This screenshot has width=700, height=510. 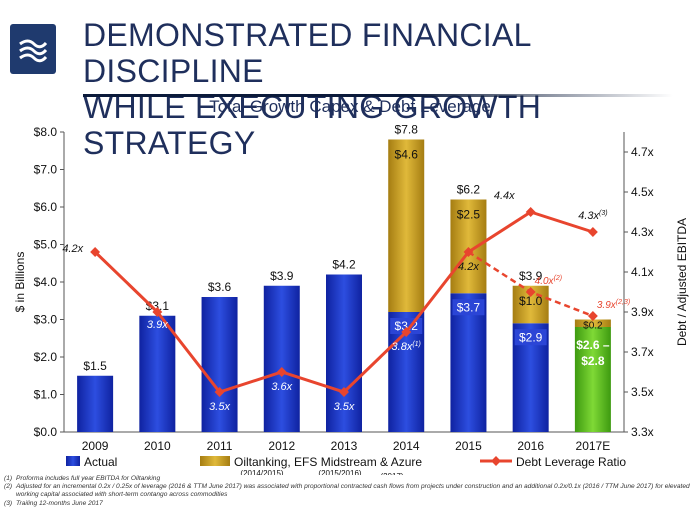 What do you see at coordinates (95, 446) in the screenshot?
I see `x-tick-label: 2009` at bounding box center [95, 446].